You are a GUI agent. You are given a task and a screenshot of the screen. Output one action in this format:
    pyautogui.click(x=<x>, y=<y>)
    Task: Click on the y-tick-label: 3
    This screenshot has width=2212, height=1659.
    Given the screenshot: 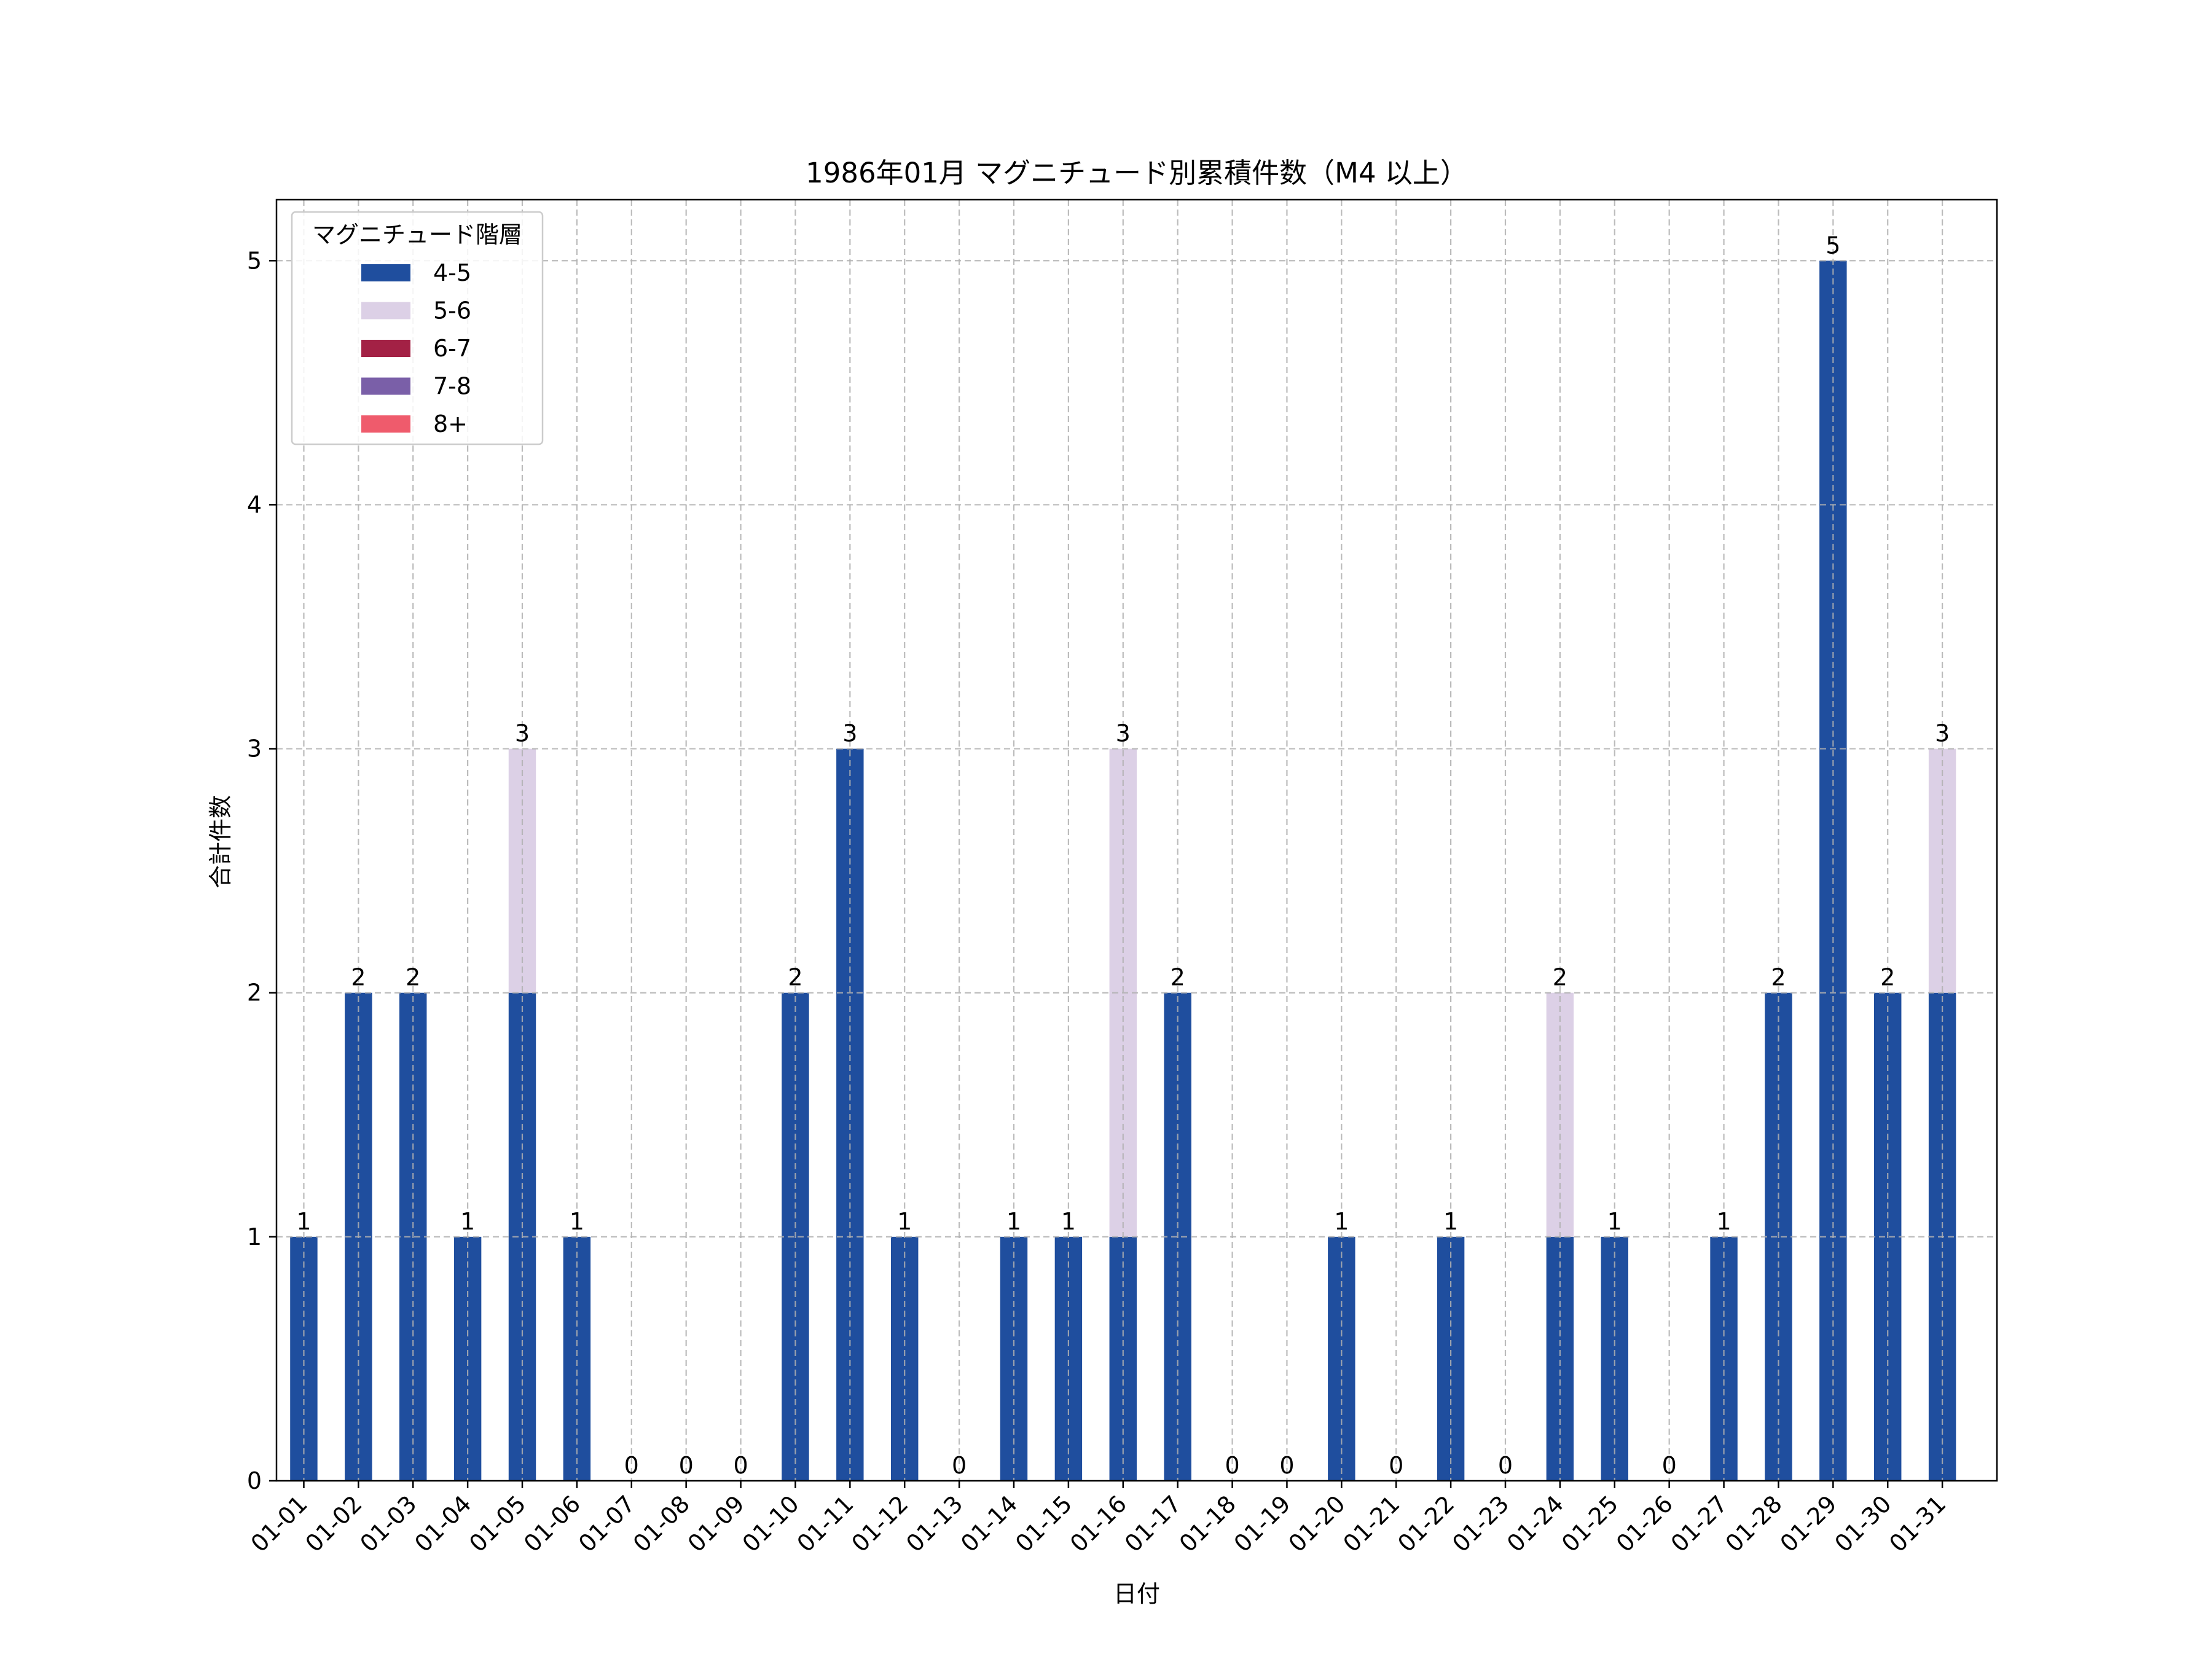 What is the action you would take?
    pyautogui.click(x=254, y=749)
    